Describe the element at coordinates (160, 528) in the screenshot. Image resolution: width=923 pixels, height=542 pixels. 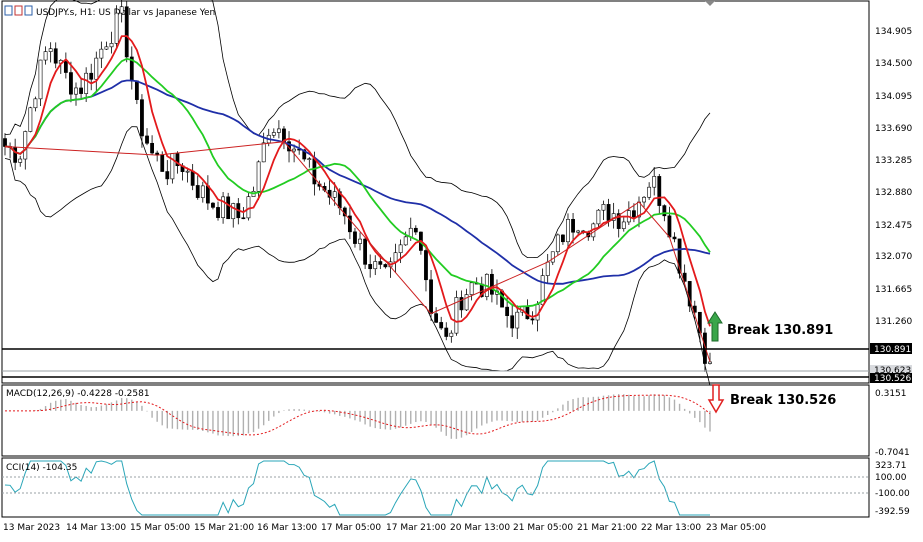
I see `time-label: 15 Mar 05:00` at that location.